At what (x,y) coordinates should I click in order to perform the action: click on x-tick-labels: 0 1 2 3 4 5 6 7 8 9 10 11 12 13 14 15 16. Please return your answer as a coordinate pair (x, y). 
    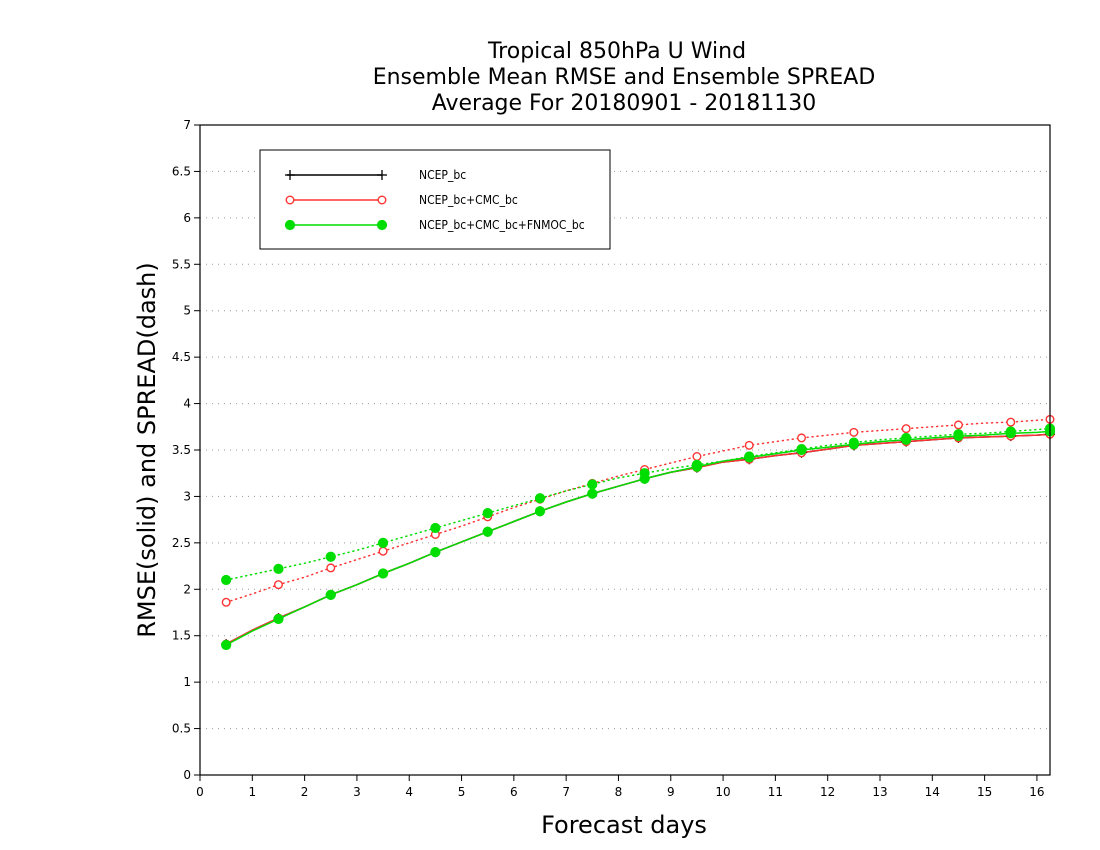
    Looking at the image, I should click on (620, 792).